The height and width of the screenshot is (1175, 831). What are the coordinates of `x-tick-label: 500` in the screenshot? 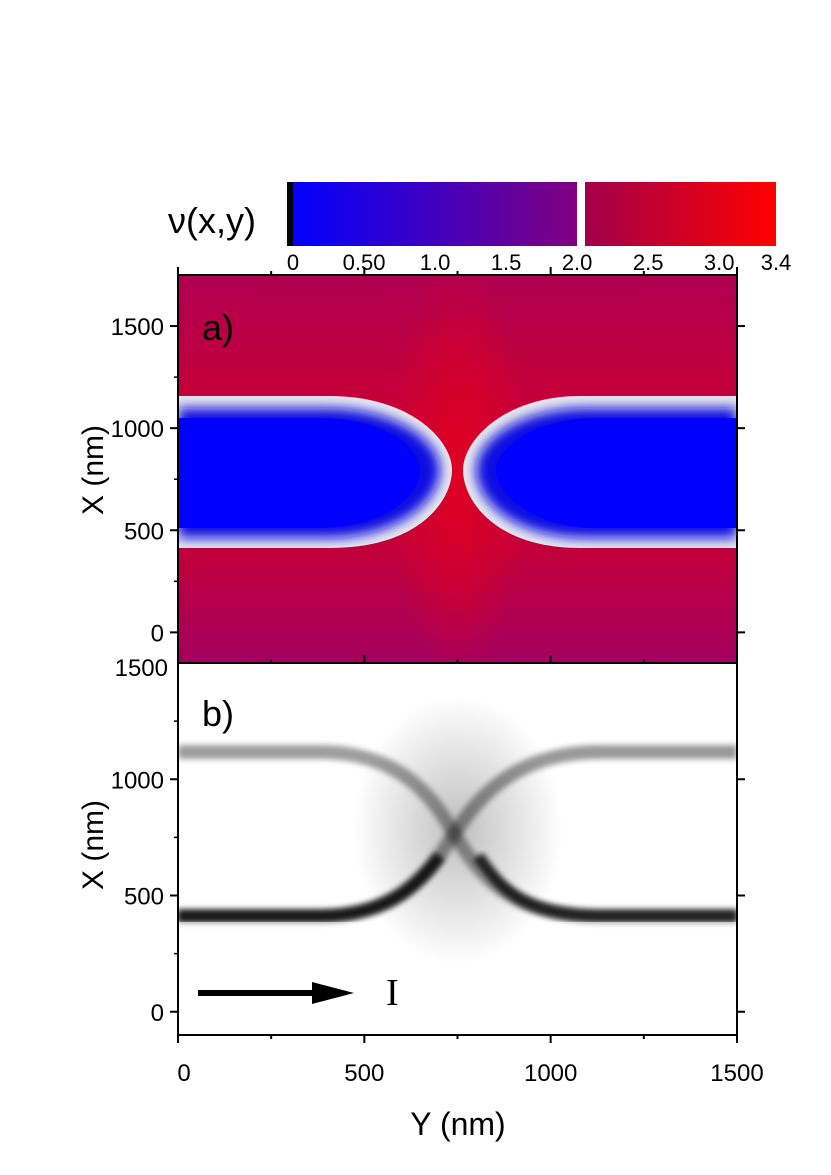 It's located at (364, 1073).